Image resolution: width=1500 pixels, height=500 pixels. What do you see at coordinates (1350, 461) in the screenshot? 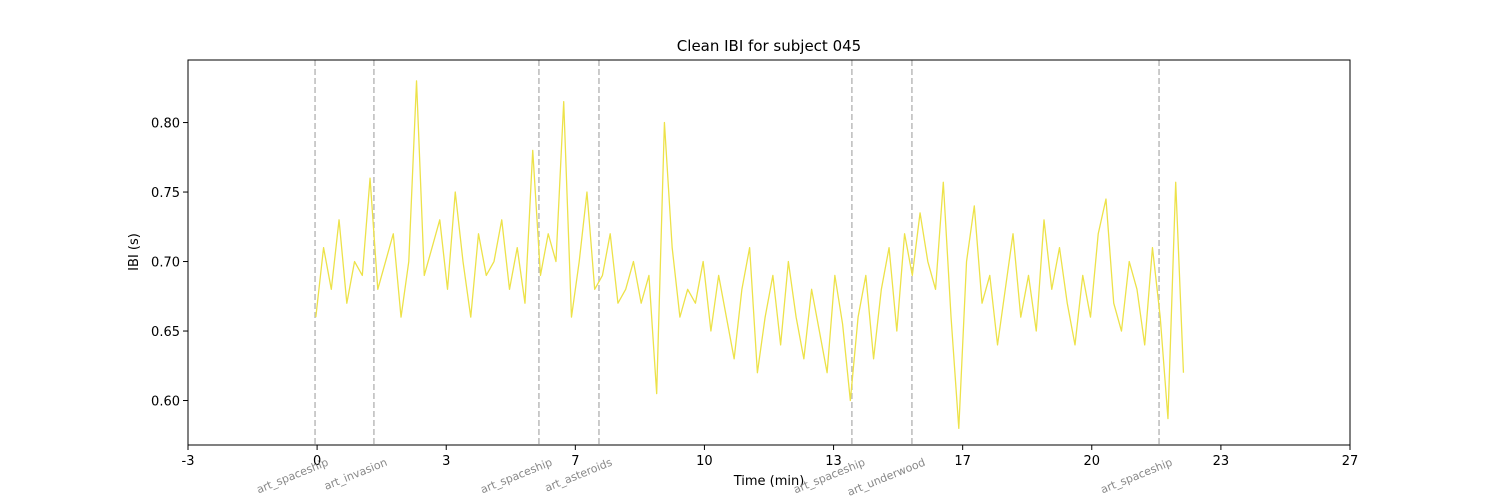
I see `x-tick-label: 27` at bounding box center [1350, 461].